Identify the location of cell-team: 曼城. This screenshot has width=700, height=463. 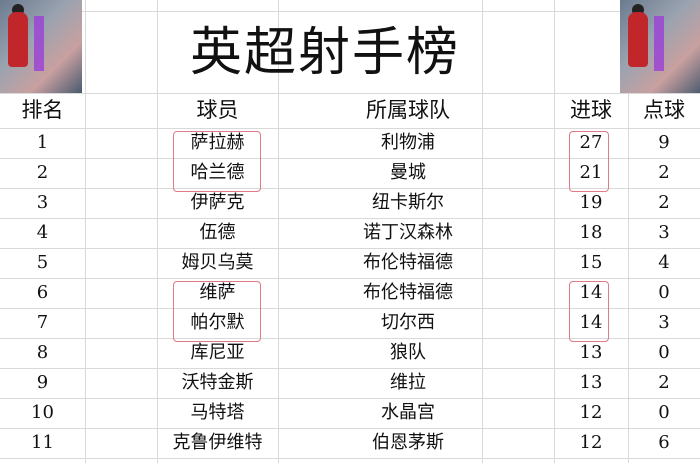
(408, 172).